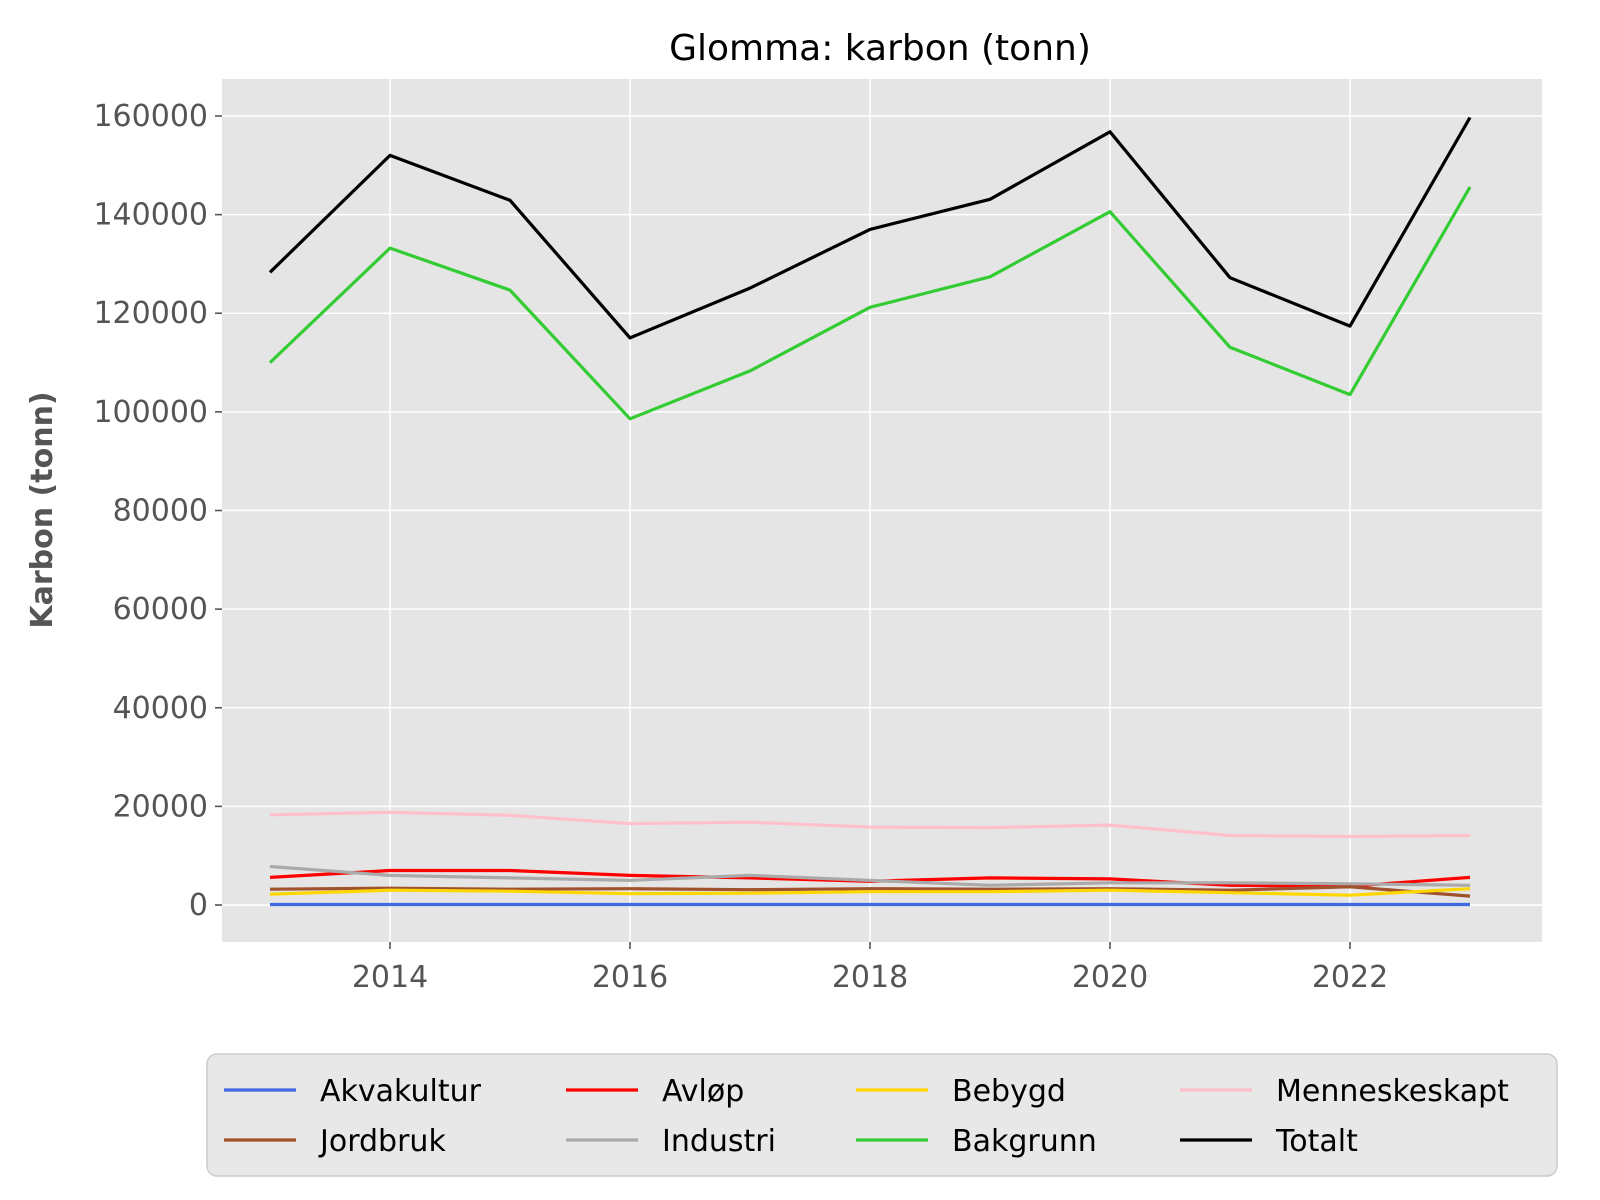  What do you see at coordinates (1316, 1141) in the screenshot?
I see `legend-label-totalt: Totalt` at bounding box center [1316, 1141].